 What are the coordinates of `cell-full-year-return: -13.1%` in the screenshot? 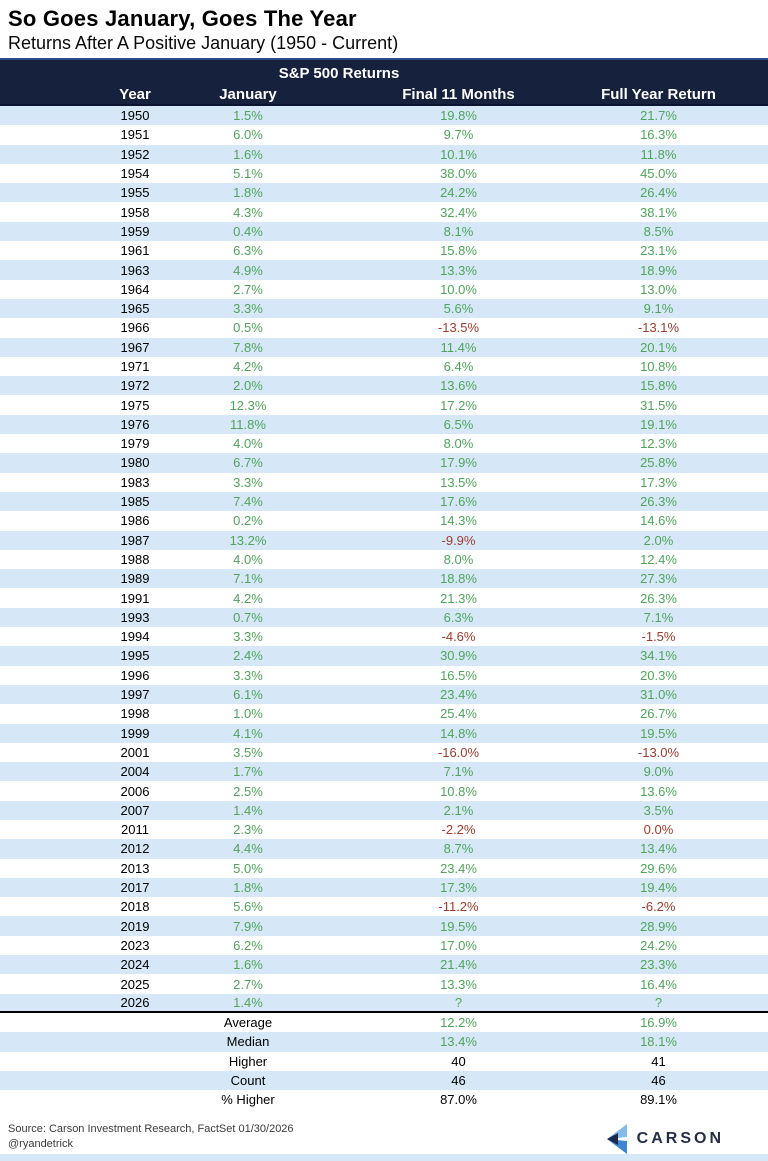 It's located at (658, 328).